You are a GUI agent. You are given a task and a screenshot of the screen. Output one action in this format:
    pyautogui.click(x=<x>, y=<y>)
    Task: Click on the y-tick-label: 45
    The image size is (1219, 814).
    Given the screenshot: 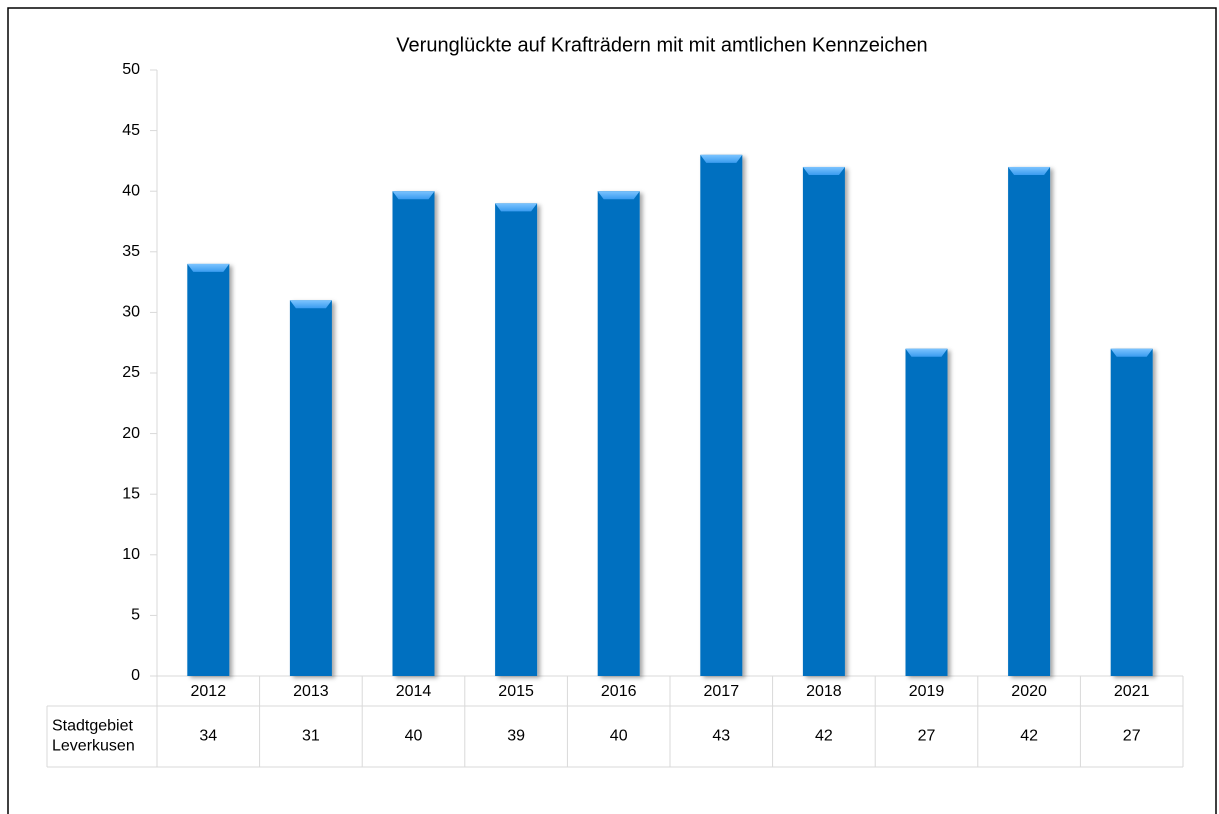 What is the action you would take?
    pyautogui.click(x=131, y=130)
    